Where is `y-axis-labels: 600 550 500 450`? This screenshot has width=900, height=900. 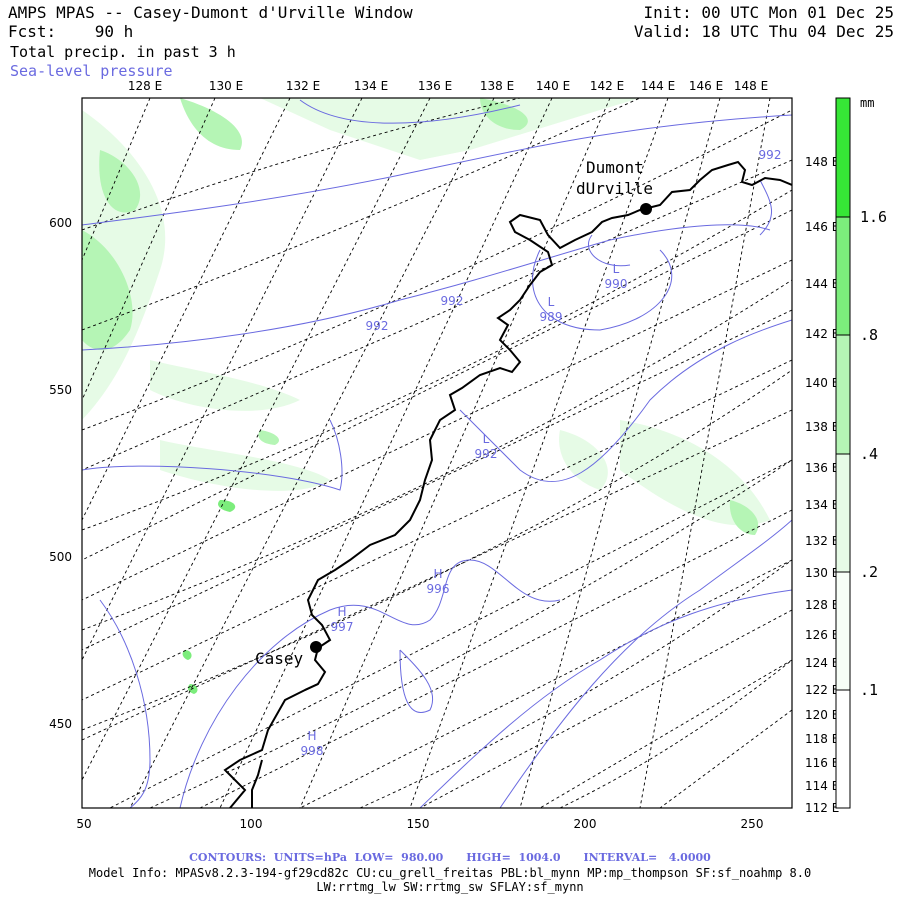 y-axis-labels: 600 550 500 450 is located at coordinates (60, 473).